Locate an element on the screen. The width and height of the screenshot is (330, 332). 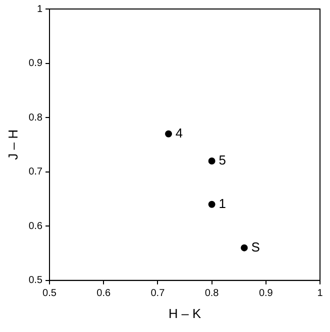
x-tick-label: 0.5 is located at coordinates (49, 294).